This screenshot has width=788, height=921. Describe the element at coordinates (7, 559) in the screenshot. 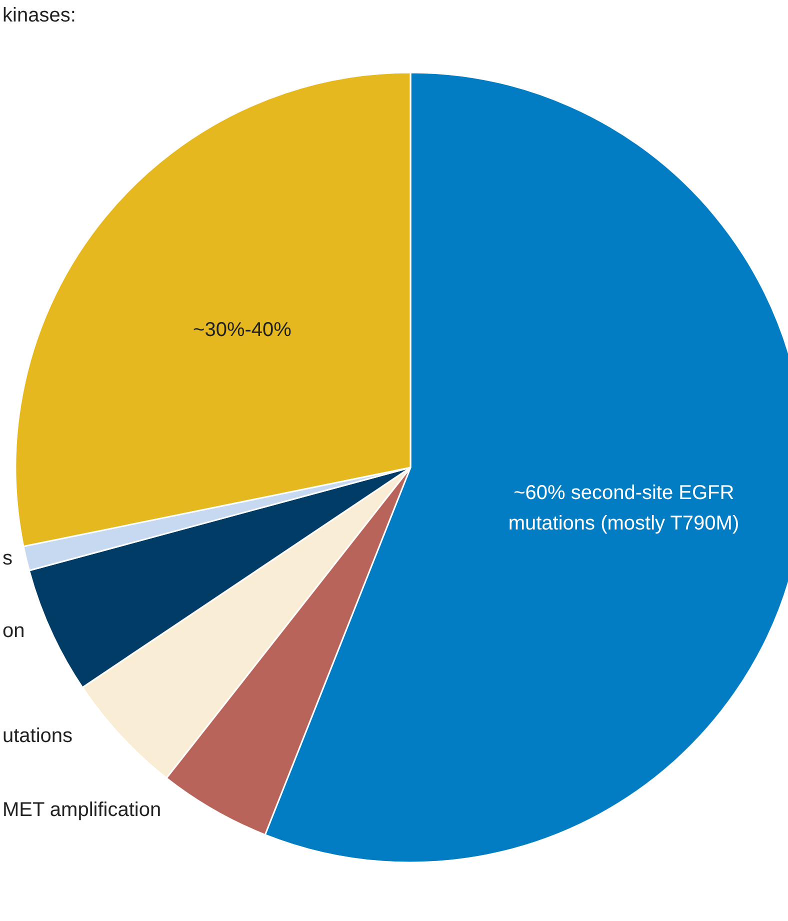

I see `slice-label: s` at that location.